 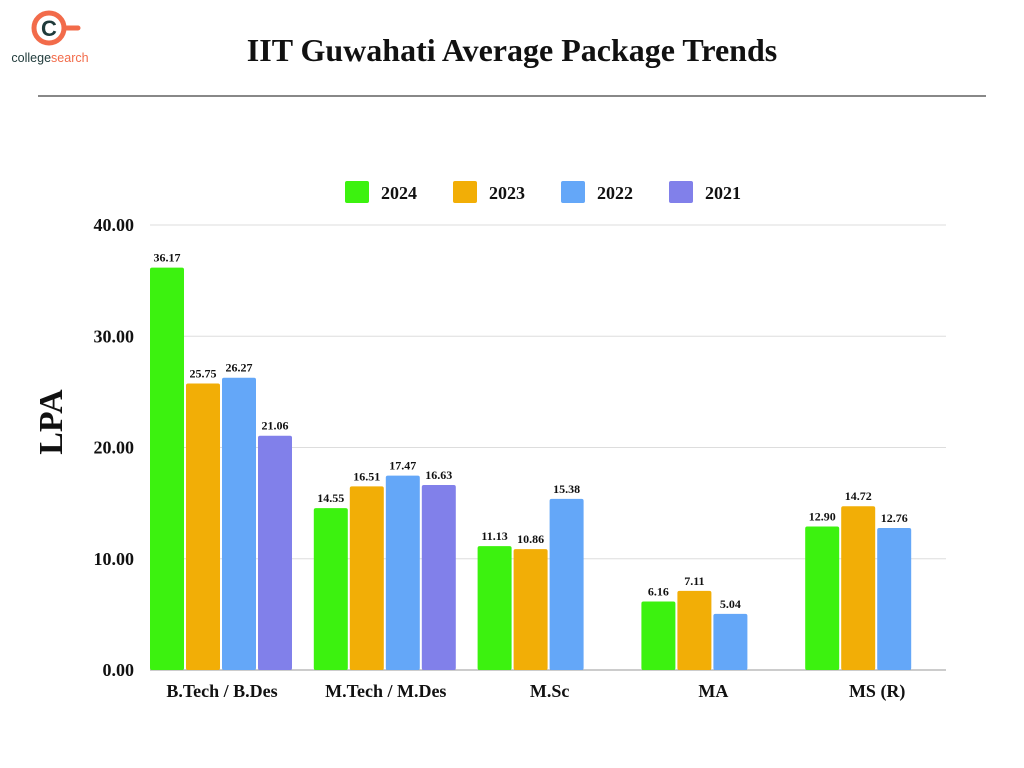 I want to click on data-label: 12.90, so click(x=822, y=516).